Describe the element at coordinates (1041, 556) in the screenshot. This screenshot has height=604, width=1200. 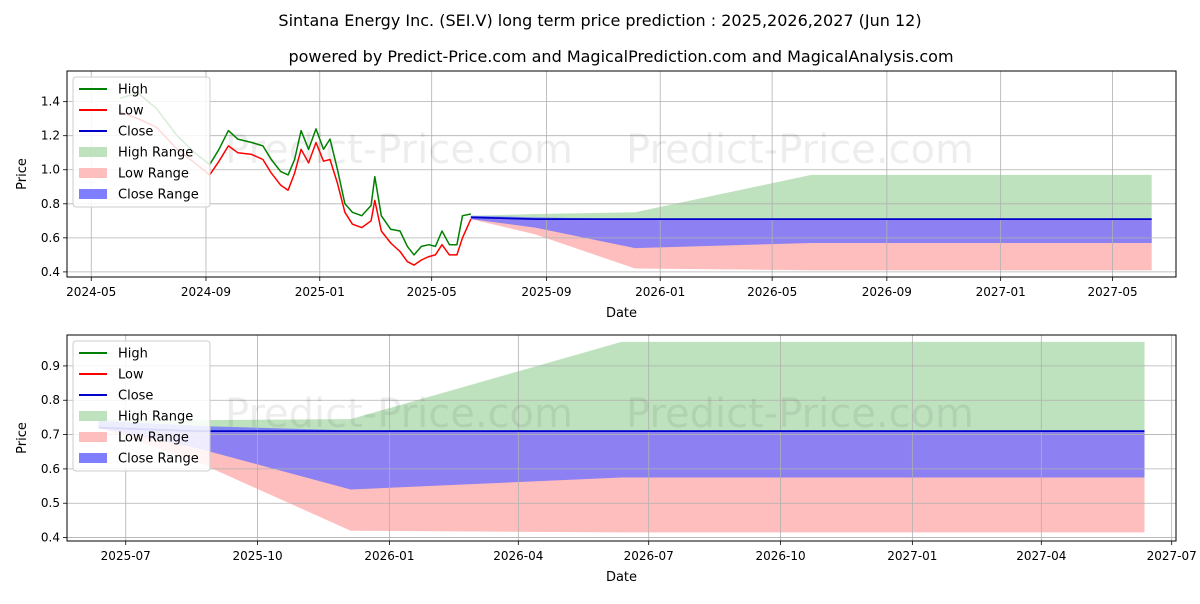
I see `x-tick-label: 2027-04` at that location.